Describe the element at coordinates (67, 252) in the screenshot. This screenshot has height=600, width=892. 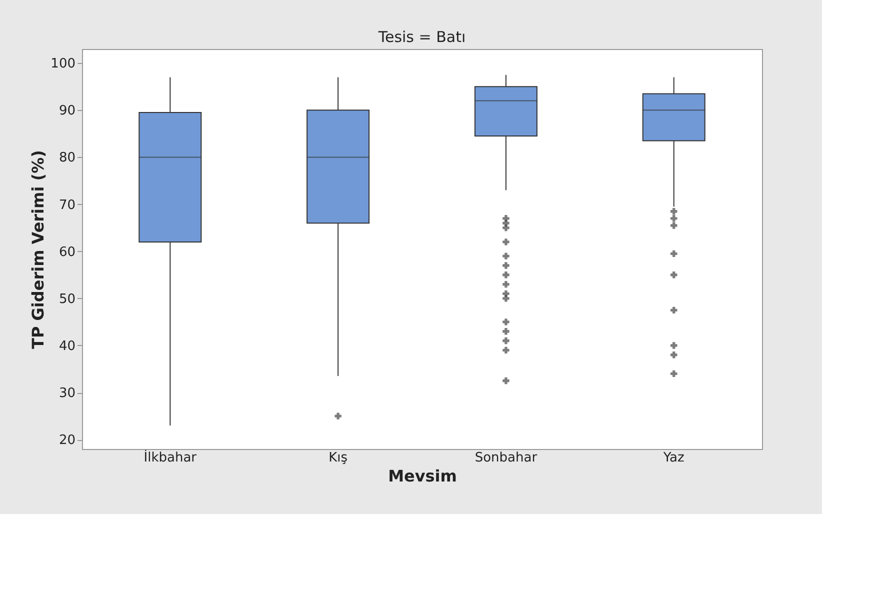
I see `y-tick-label: 60` at that location.